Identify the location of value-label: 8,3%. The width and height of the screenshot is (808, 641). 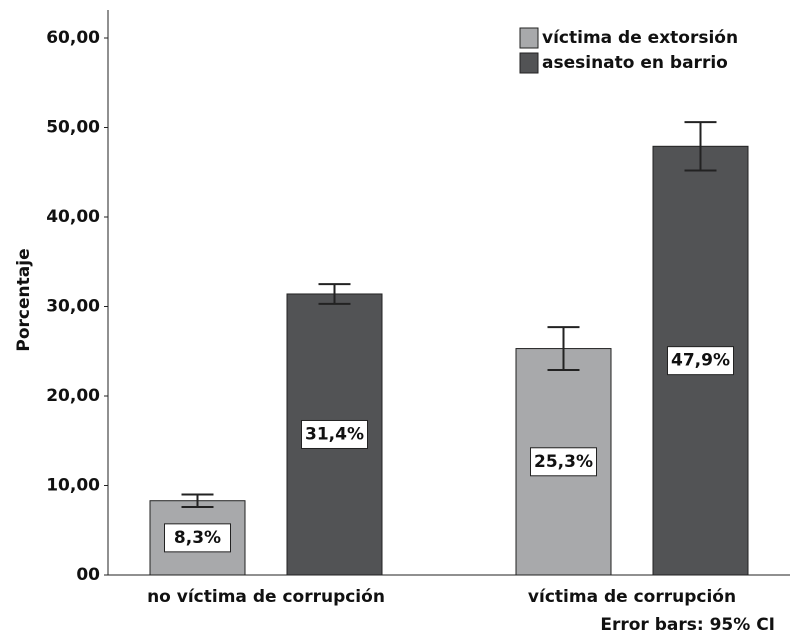
(197, 538).